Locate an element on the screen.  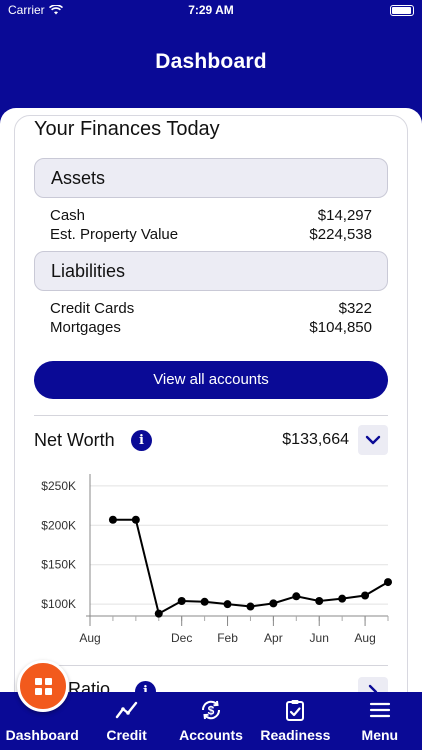
asset-name: Est. Property Value is located at coordinates (114, 234).